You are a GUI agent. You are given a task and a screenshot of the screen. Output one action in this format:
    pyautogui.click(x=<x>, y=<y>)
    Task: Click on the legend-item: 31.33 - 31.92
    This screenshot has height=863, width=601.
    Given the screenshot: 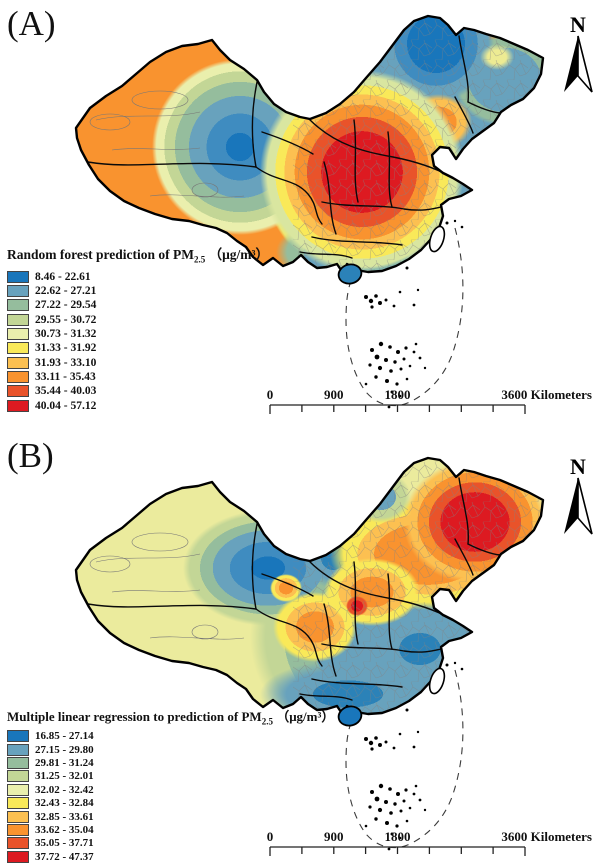 What is the action you would take?
    pyautogui.click(x=138, y=348)
    